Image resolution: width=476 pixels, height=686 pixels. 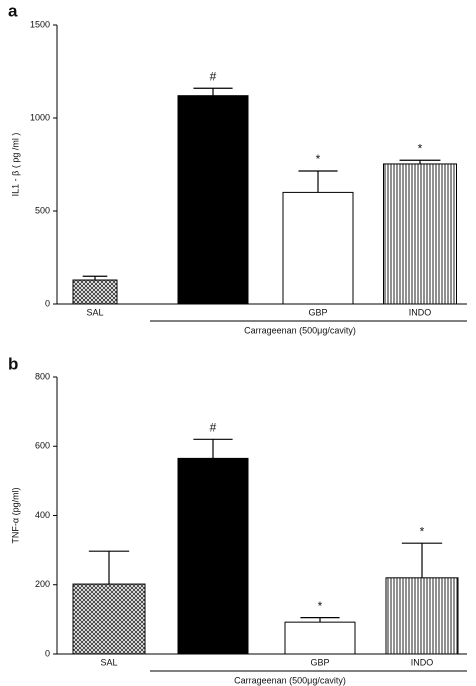 What do you see at coordinates (42, 210) in the screenshot?
I see `y-tick-label: 500` at bounding box center [42, 210].